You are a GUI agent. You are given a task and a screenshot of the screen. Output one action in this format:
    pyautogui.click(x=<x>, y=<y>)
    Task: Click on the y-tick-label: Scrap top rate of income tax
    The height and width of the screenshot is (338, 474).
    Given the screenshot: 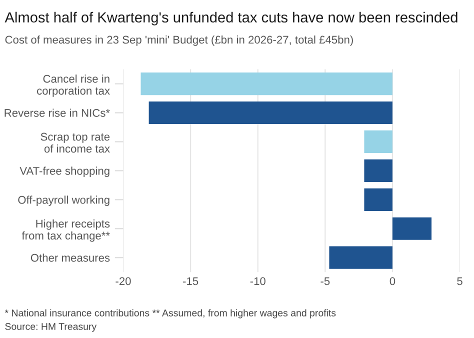 What is the action you would take?
    pyautogui.click(x=75, y=142)
    